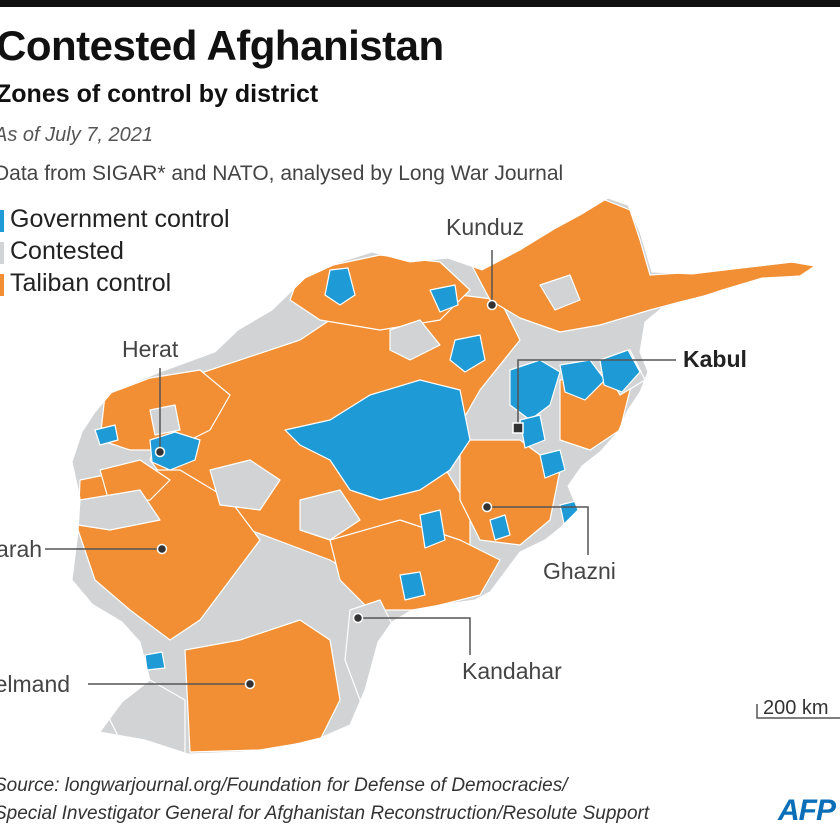 The width and height of the screenshot is (840, 840). I want to click on contested-patch-herat, so click(165, 420).